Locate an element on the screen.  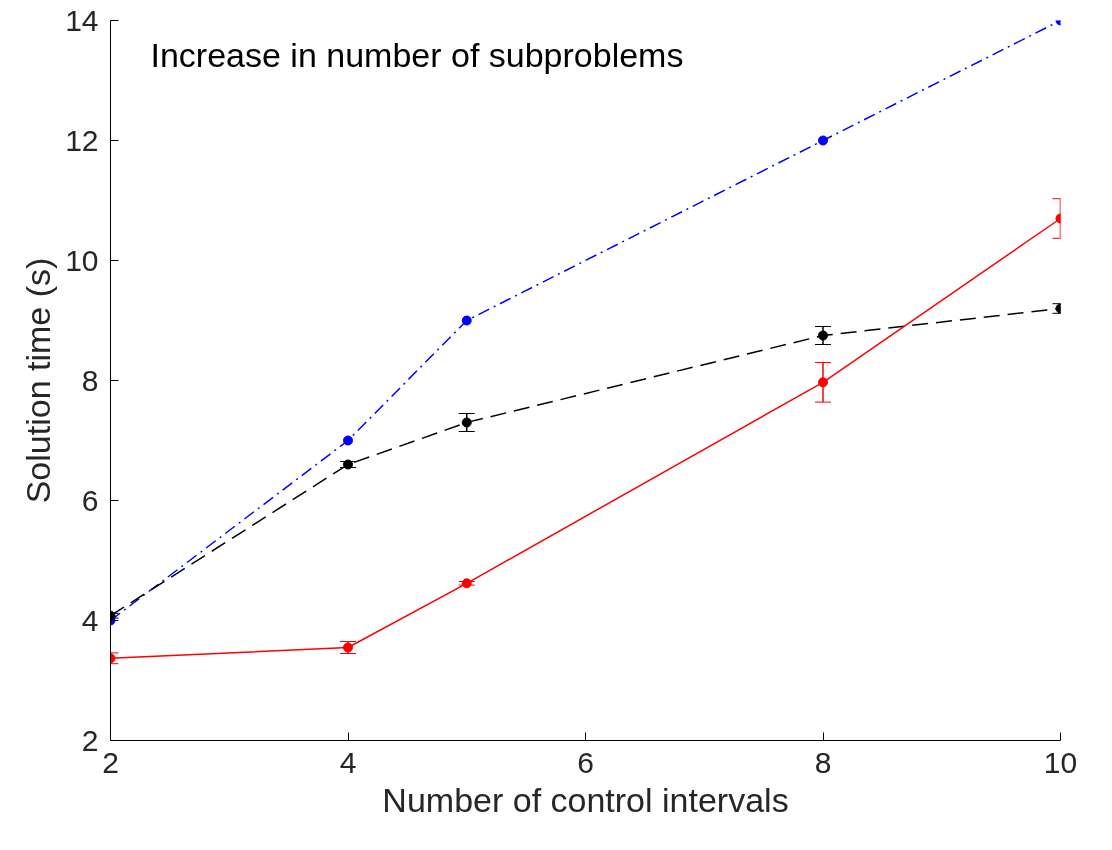
x-tick-label: 8 is located at coordinates (823, 762).